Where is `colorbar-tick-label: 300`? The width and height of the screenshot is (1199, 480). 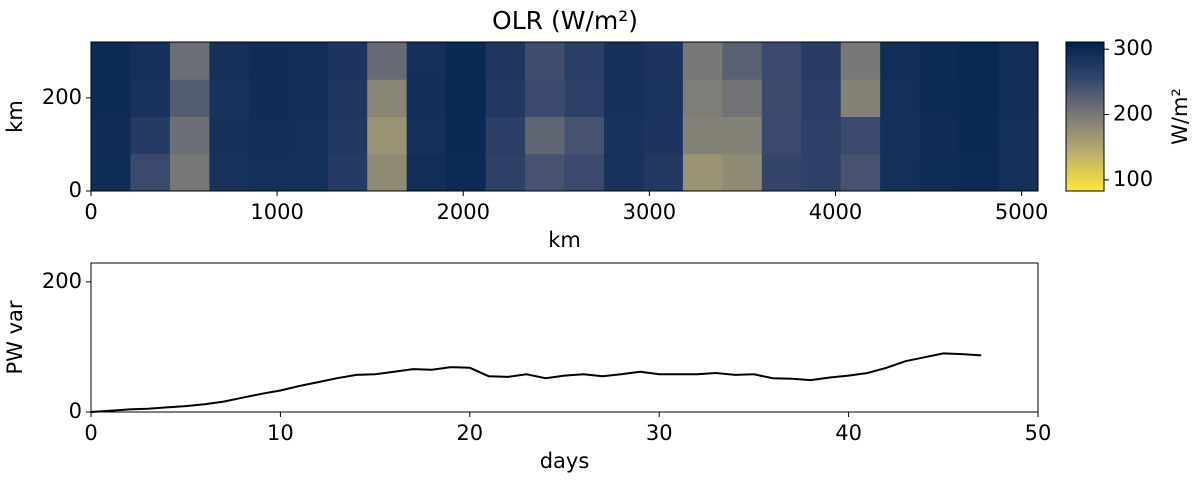
colorbar-tick-label: 300 is located at coordinates (1133, 48).